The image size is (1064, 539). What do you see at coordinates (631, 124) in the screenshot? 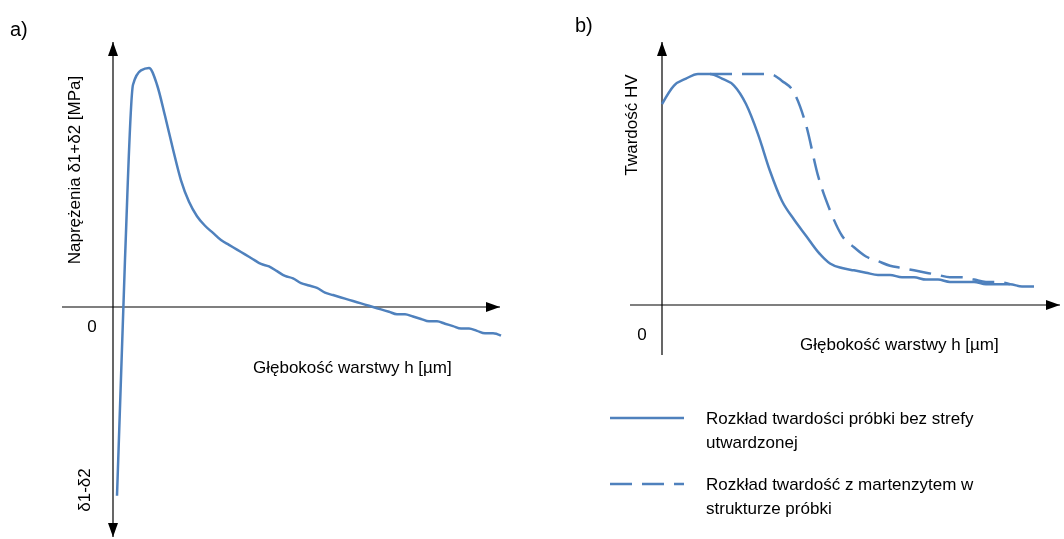
I see `y-axis-title: Twardość HV` at bounding box center [631, 124].